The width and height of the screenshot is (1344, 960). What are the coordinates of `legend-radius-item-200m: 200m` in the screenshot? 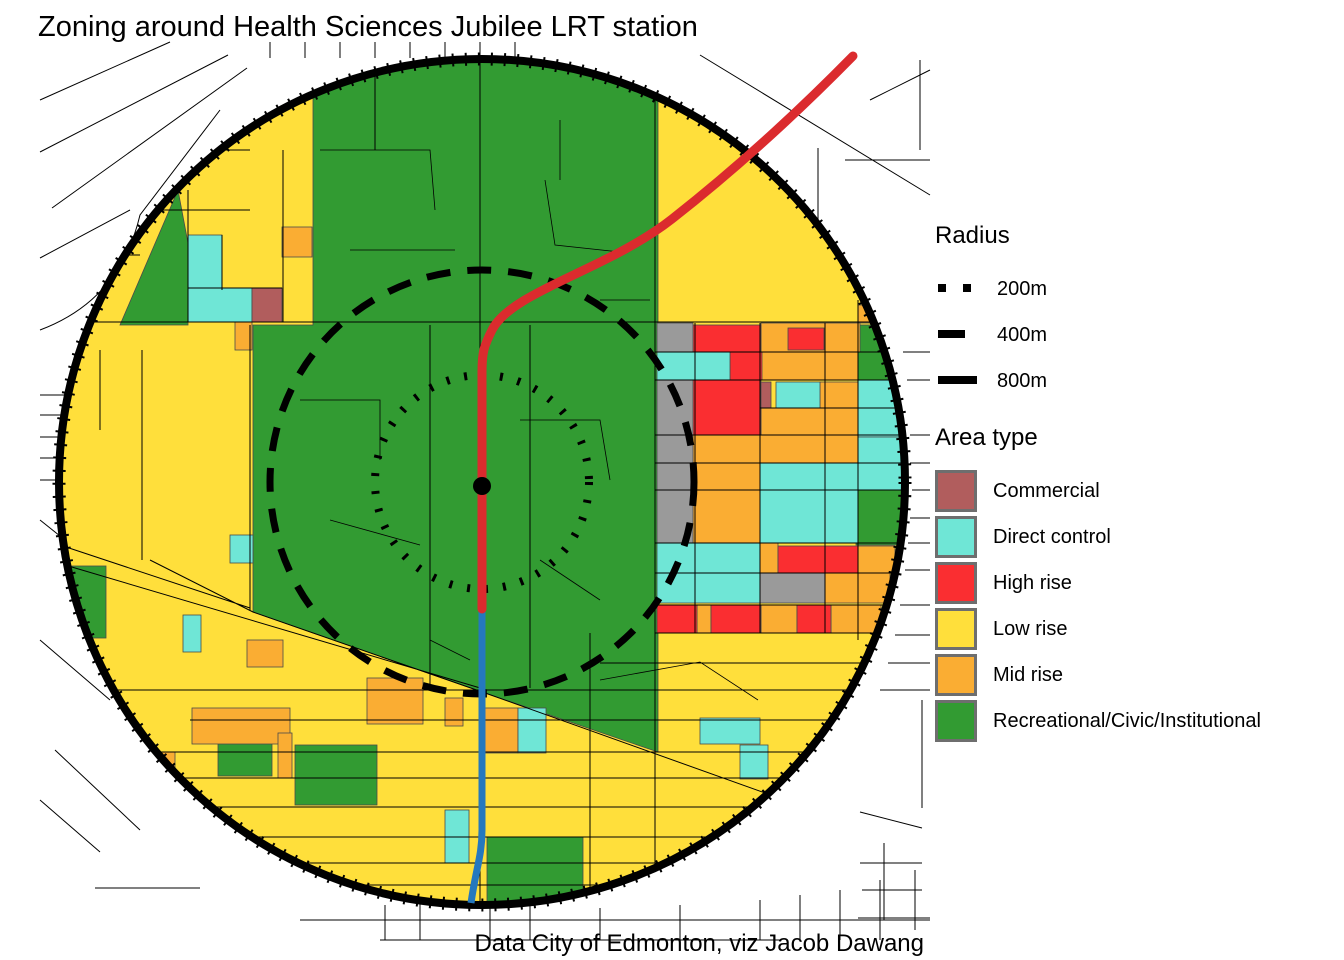 It's located at (991, 289).